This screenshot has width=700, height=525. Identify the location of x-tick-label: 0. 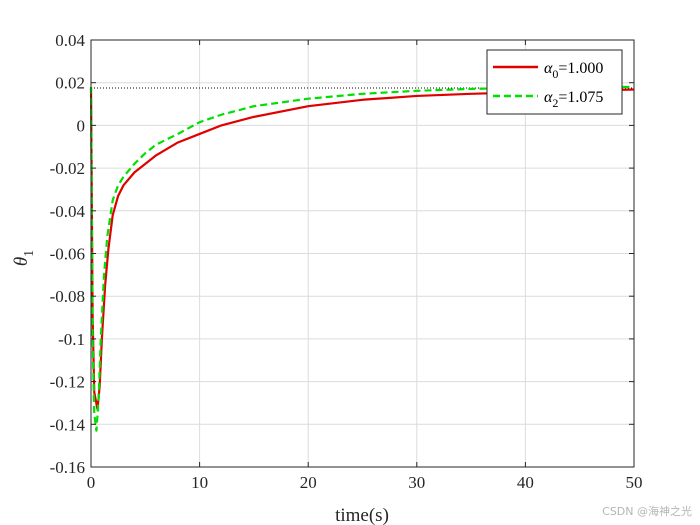
(91, 482).